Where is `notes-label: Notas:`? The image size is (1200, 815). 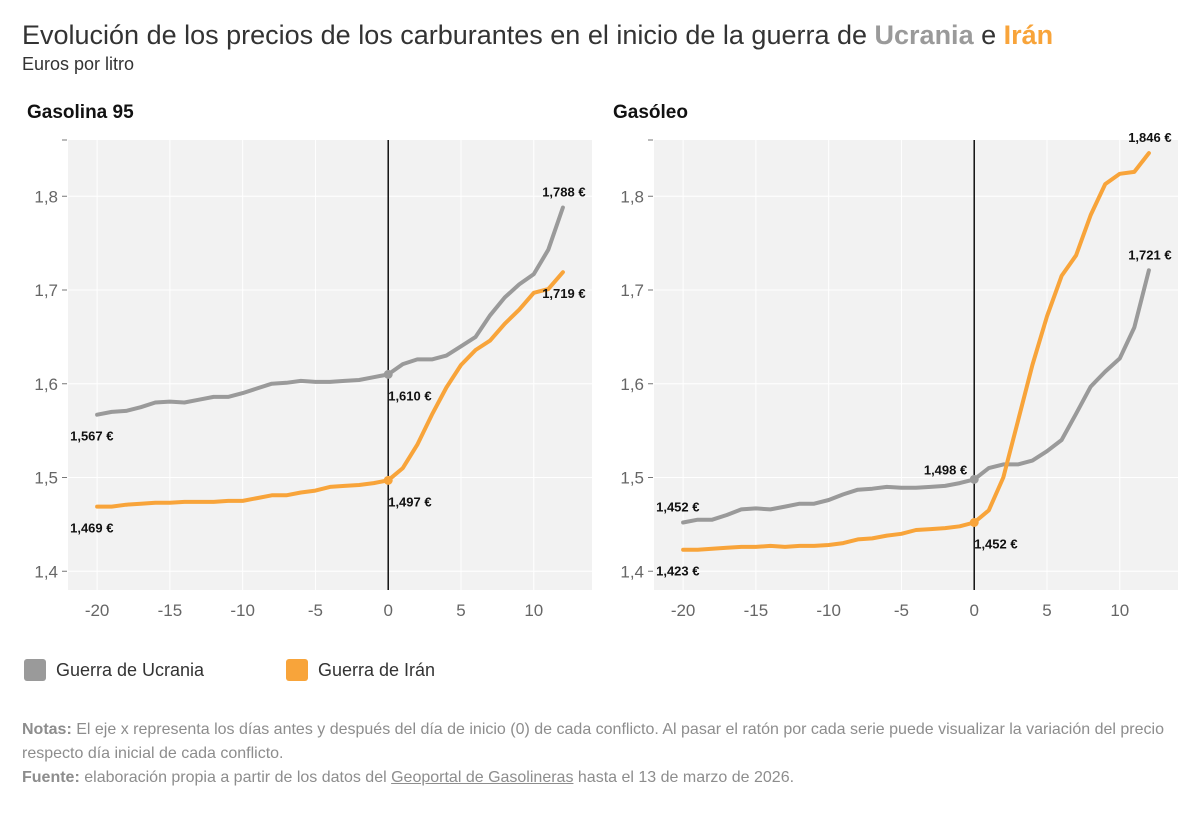
notes-label: Notas: is located at coordinates (47, 729).